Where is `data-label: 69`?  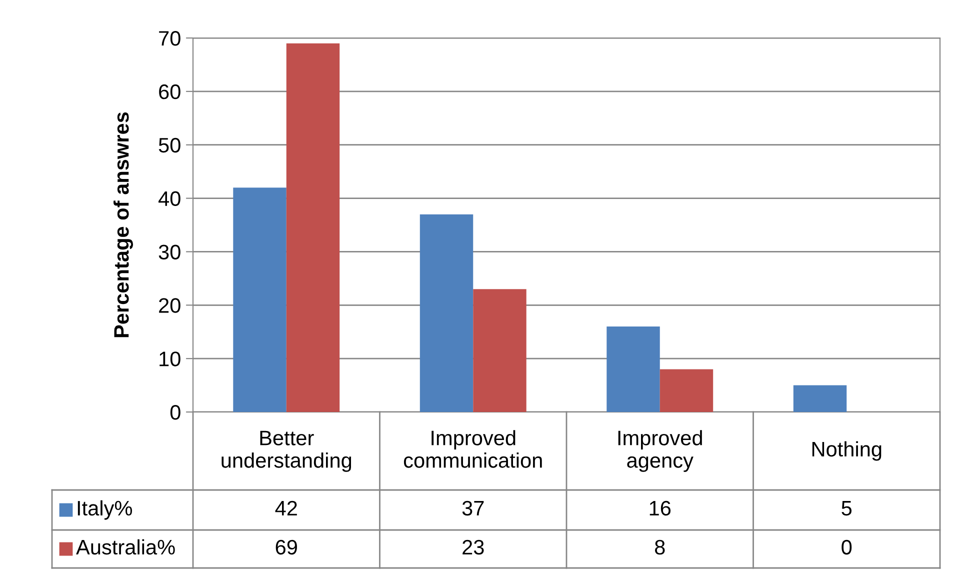
data-label: 69 is located at coordinates (286, 547).